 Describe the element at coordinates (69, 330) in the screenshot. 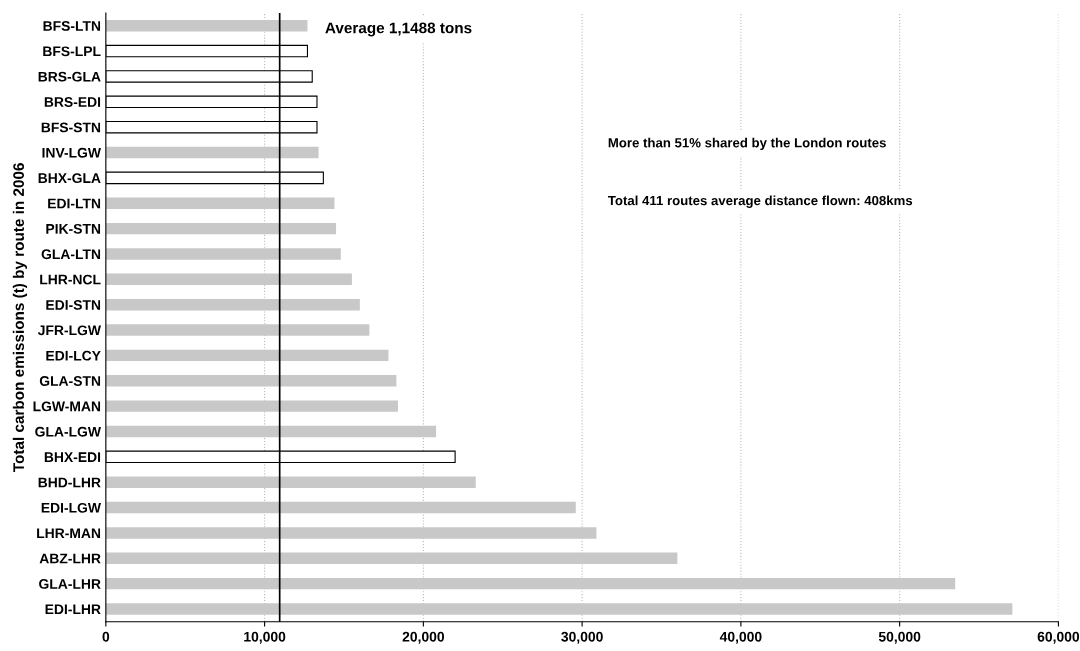

I see `y-tick-label: JFR-LGW` at that location.